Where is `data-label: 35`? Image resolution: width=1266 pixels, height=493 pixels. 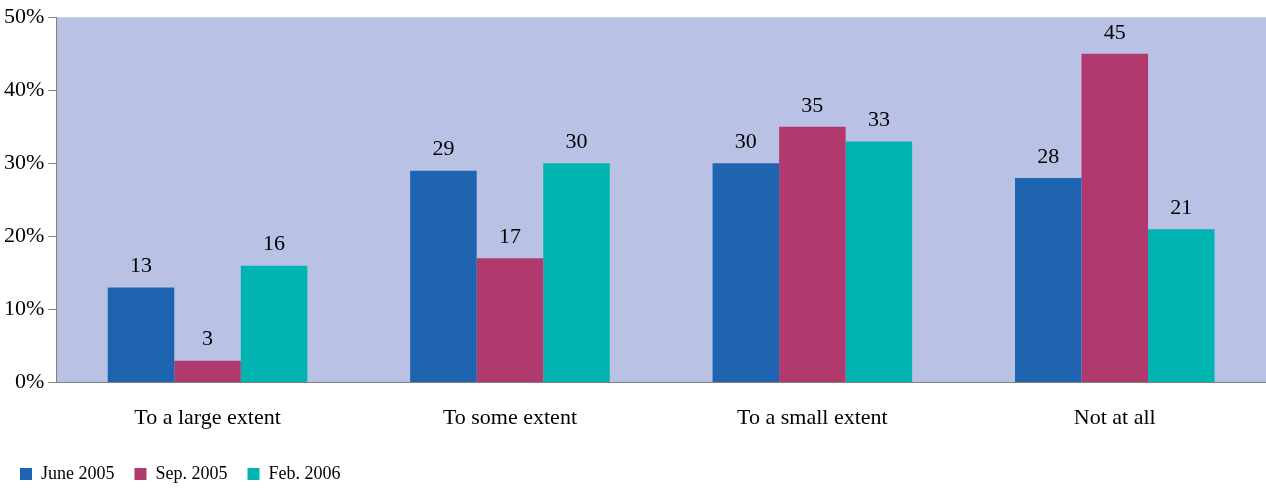 data-label: 35 is located at coordinates (812, 104).